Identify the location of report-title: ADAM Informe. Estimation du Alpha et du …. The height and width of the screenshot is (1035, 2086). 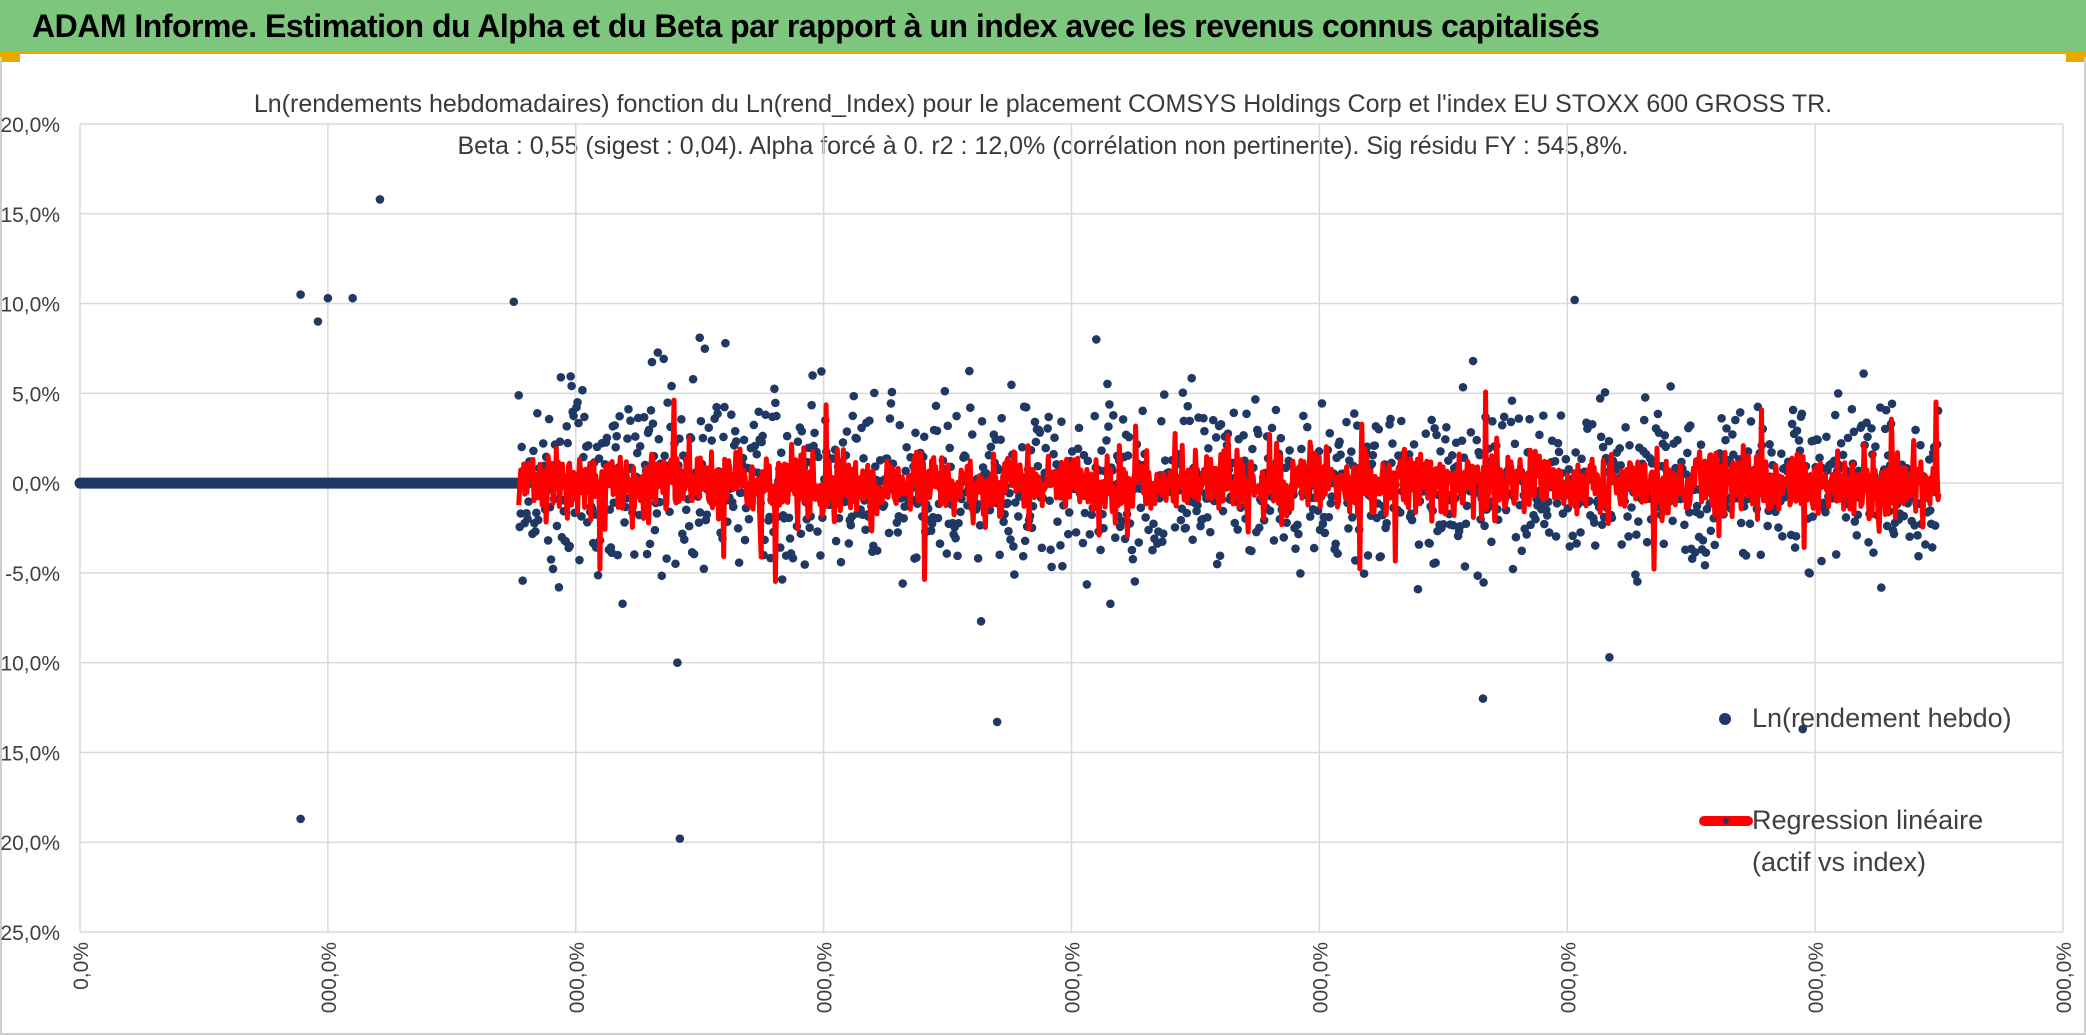
(816, 26).